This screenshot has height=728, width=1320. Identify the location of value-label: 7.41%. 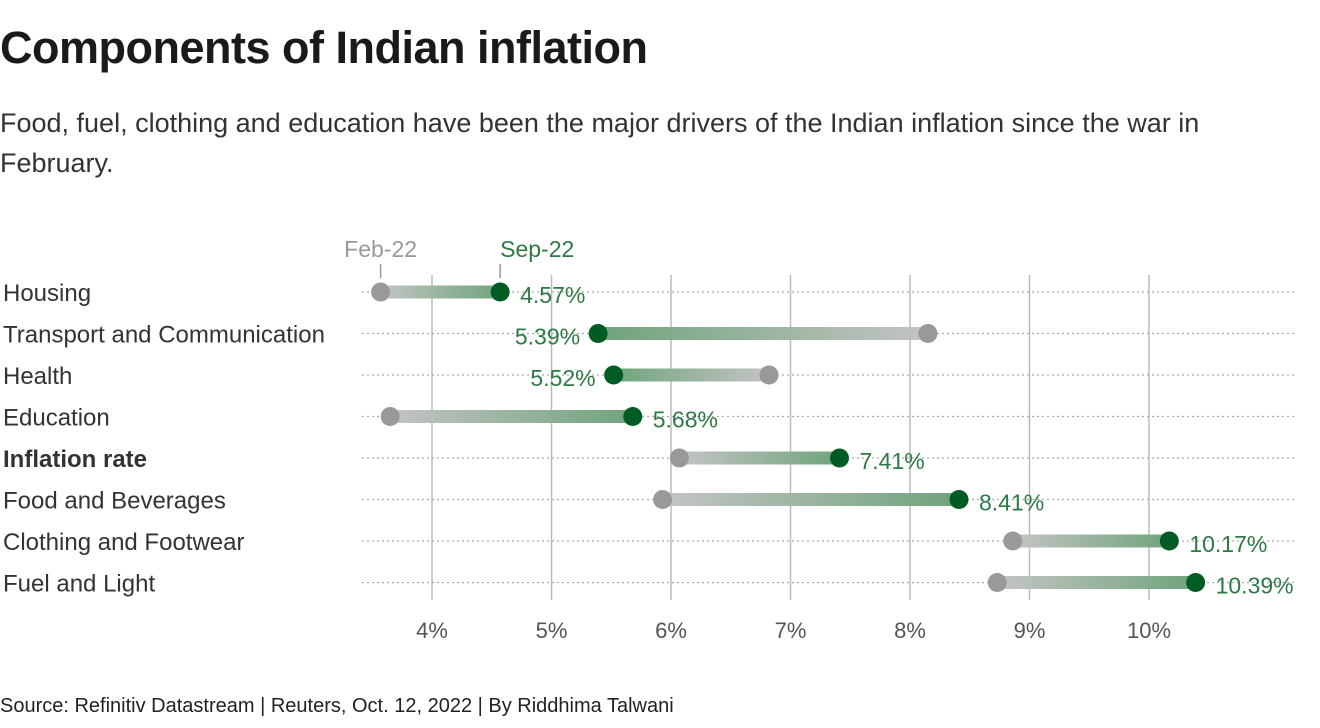
(891, 461).